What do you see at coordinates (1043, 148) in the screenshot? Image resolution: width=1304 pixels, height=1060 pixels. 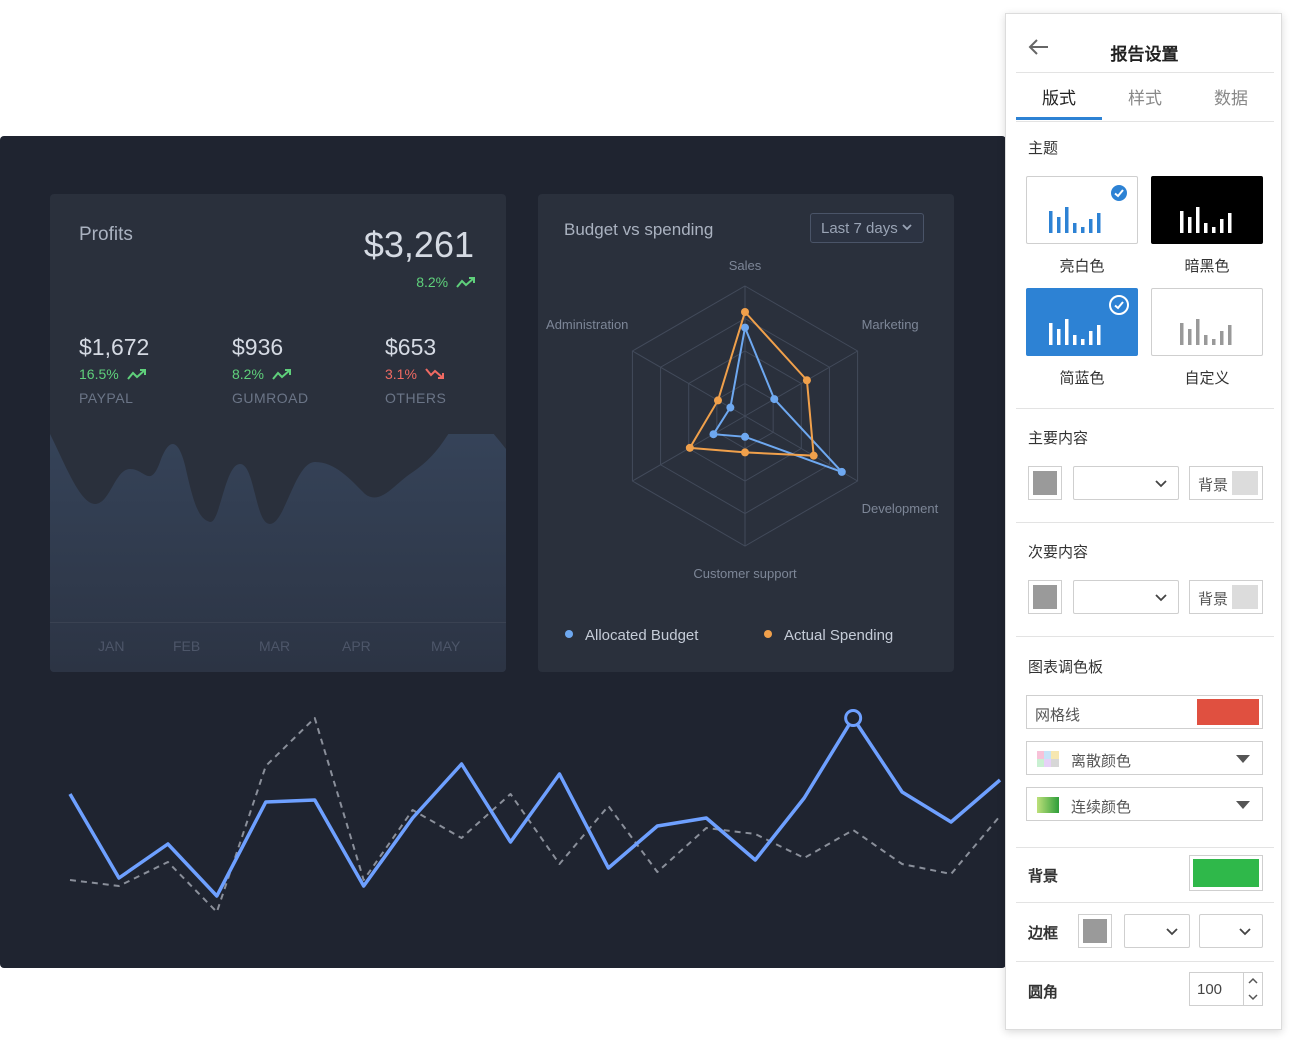 I see `theme-section-label: 主题` at bounding box center [1043, 148].